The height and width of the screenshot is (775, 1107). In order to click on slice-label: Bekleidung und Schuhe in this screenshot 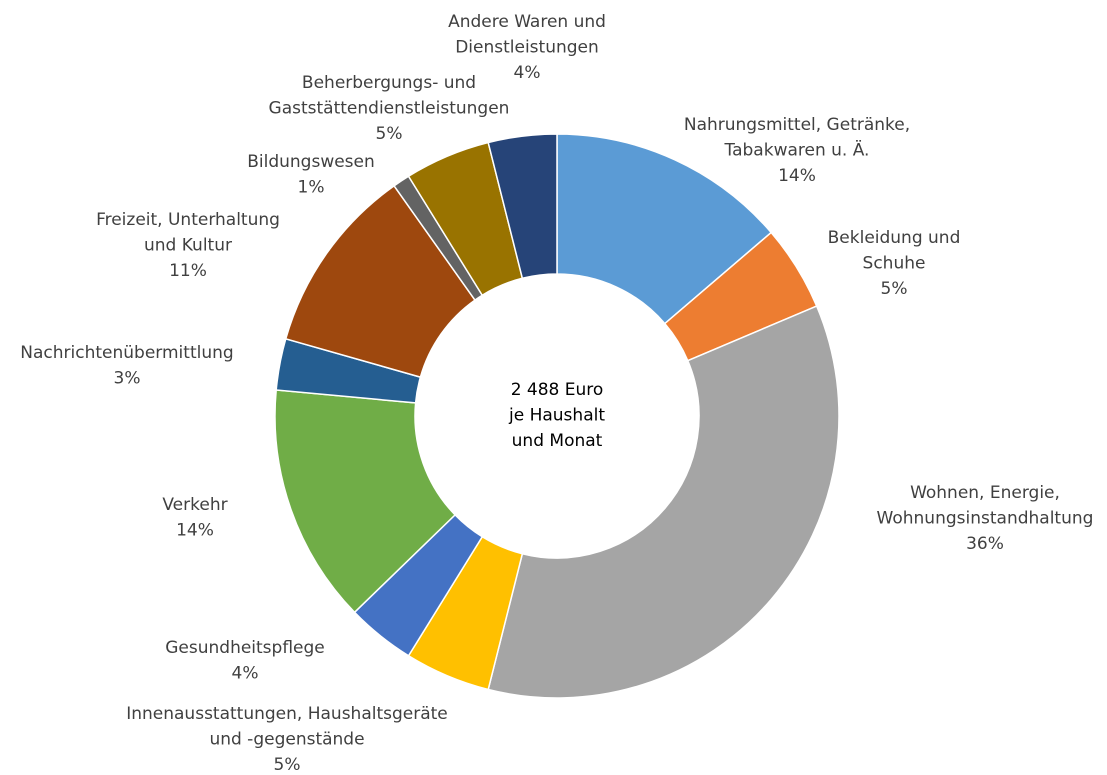, I will do `click(894, 251)`.